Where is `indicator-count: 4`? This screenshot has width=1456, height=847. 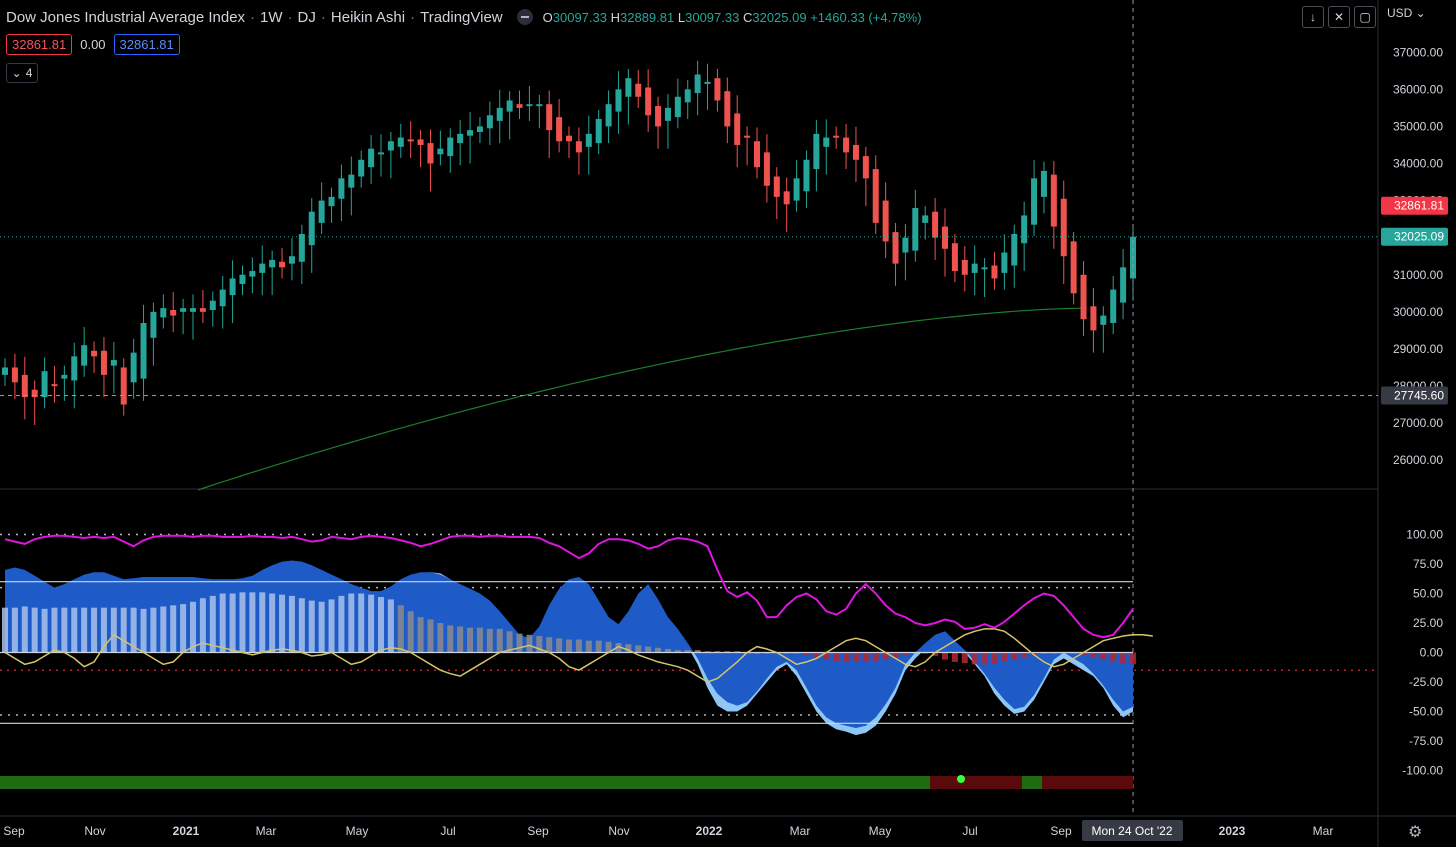
indicator-count: 4 is located at coordinates (29, 73).